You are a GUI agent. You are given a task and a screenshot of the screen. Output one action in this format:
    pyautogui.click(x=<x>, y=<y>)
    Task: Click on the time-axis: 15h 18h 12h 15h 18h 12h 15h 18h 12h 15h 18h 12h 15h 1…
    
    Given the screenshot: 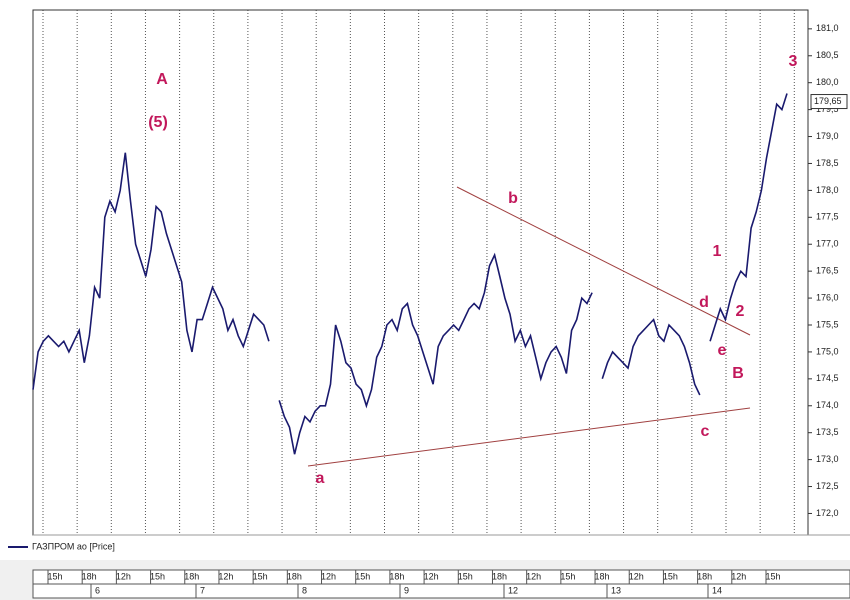 What is the action you would take?
    pyautogui.click(x=414, y=584)
    